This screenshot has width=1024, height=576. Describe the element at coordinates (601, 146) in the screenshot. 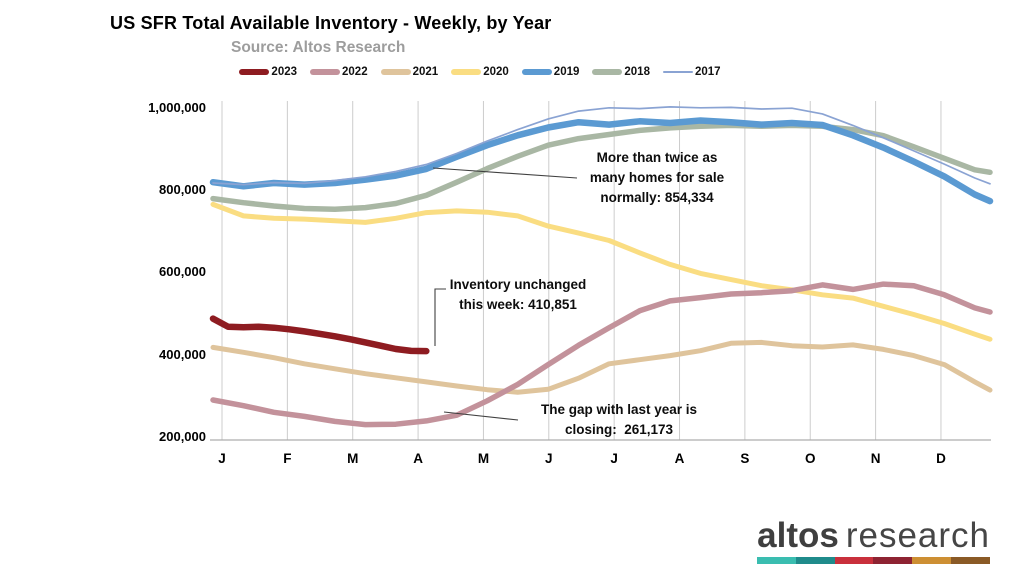

I see `series-2017-line` at that location.